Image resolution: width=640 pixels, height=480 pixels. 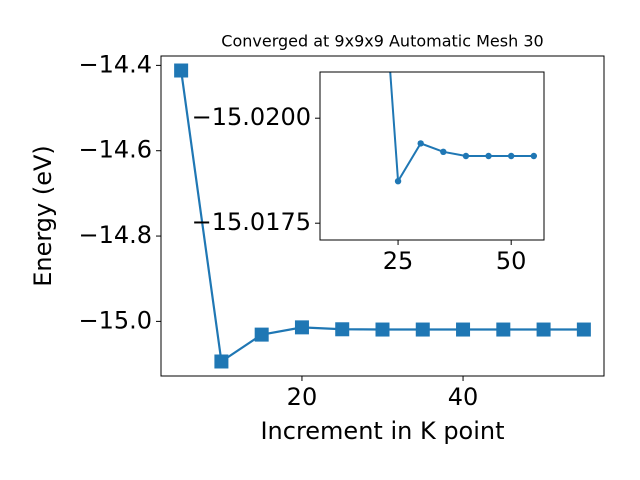 What do you see at coordinates (511, 261) in the screenshot?
I see `x-tick-label: 50` at bounding box center [511, 261].